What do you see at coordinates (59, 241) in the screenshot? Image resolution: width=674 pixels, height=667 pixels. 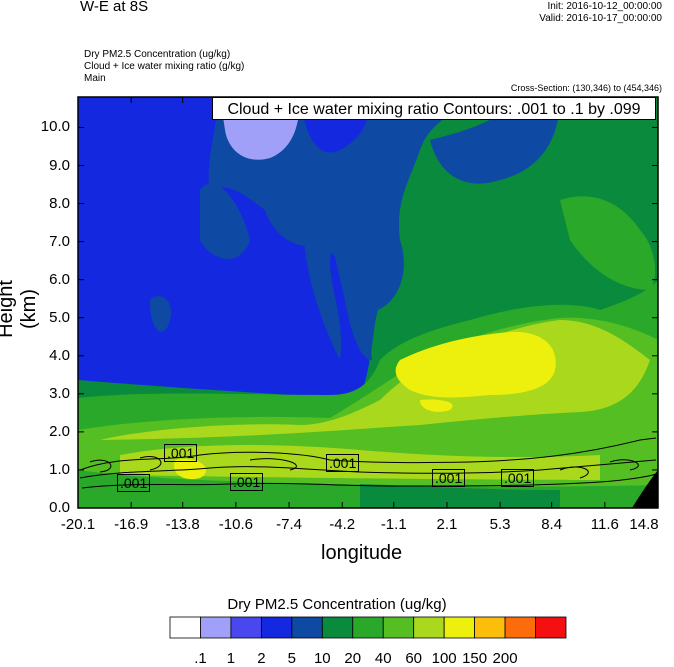 I see `y-tick-label: 7.0` at bounding box center [59, 241].